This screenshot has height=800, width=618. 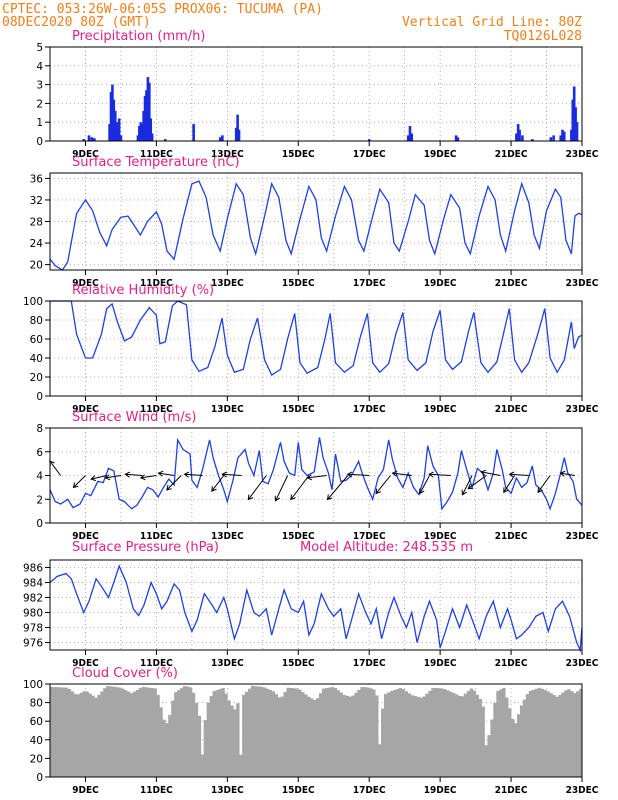 I want to click on y-tick-label: 80, so click(x=36, y=704).